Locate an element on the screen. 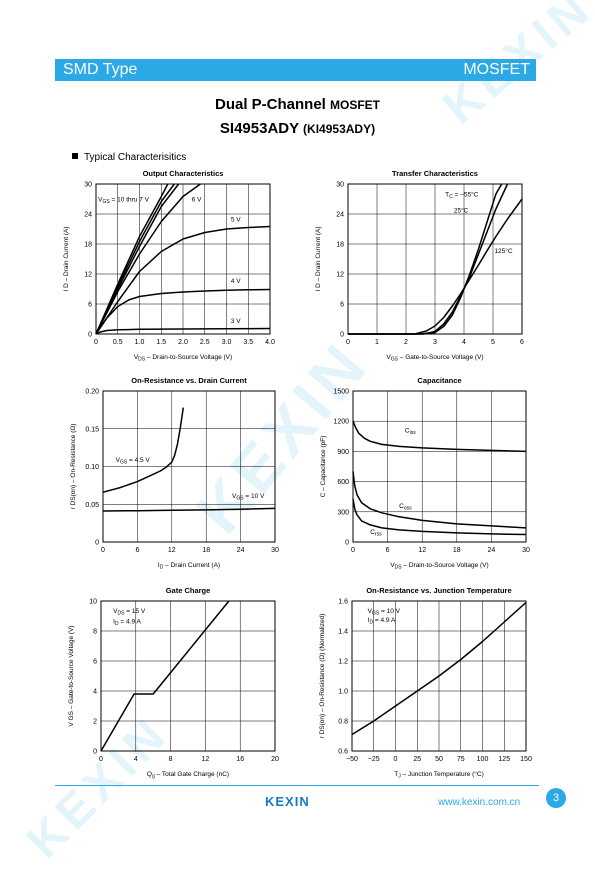 The image size is (595, 869). x-tick-label: 8 is located at coordinates (171, 759).